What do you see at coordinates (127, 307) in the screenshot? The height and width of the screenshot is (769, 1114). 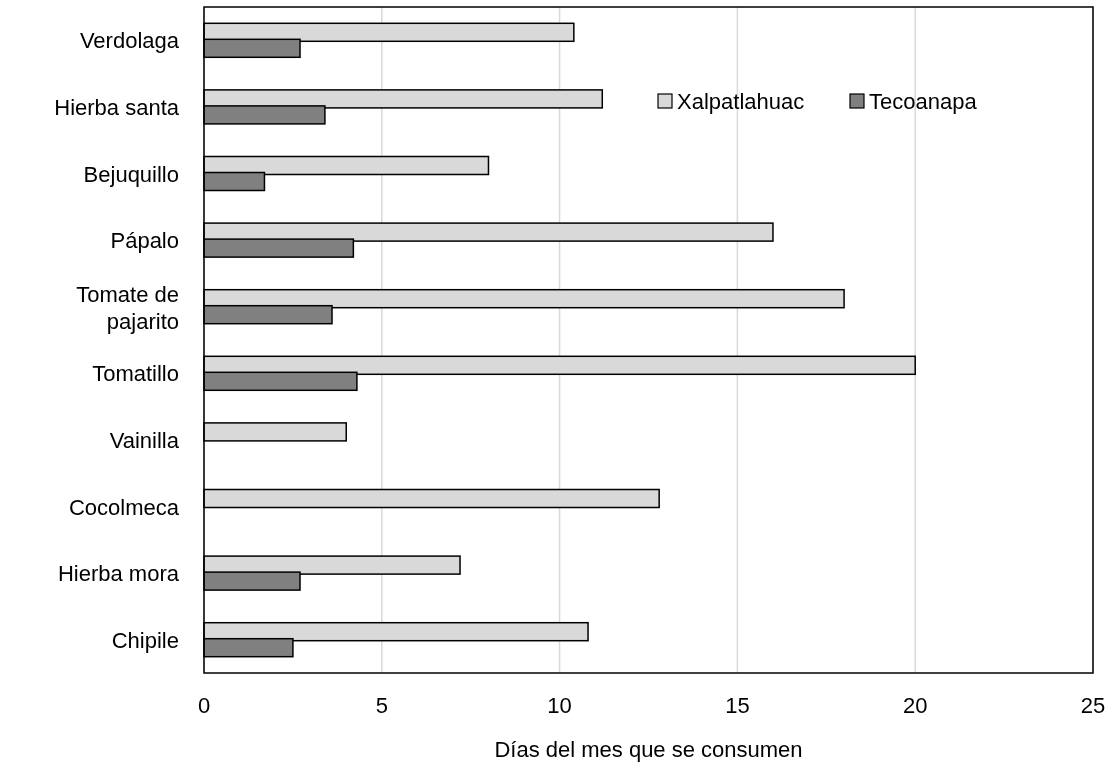 I see `y-tick-label: Tomate de pajarito` at bounding box center [127, 307].